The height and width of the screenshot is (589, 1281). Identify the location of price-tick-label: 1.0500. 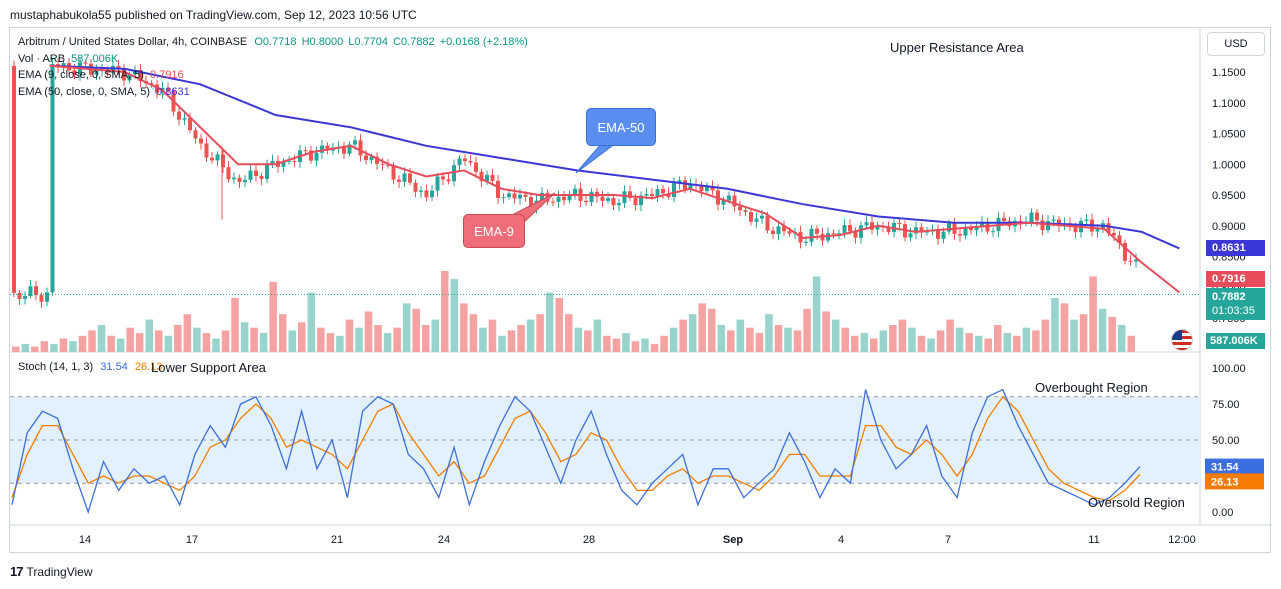
(1229, 135).